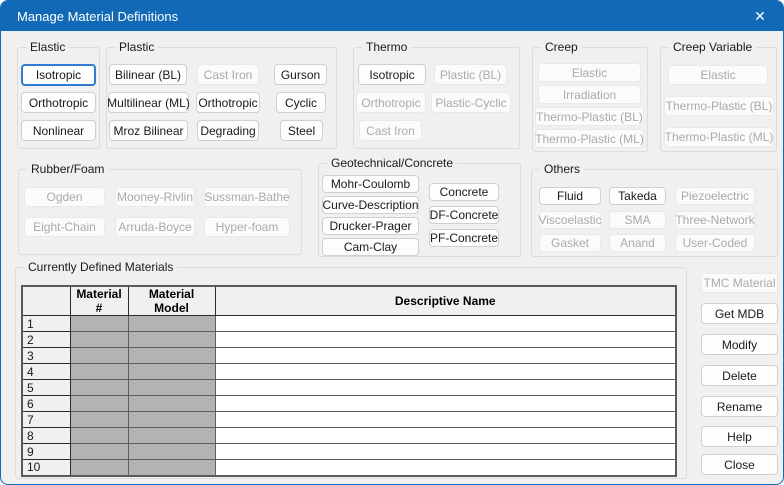 The image size is (784, 485). I want to click on thermo-isotropic-button: Isotropic, so click(392, 74).